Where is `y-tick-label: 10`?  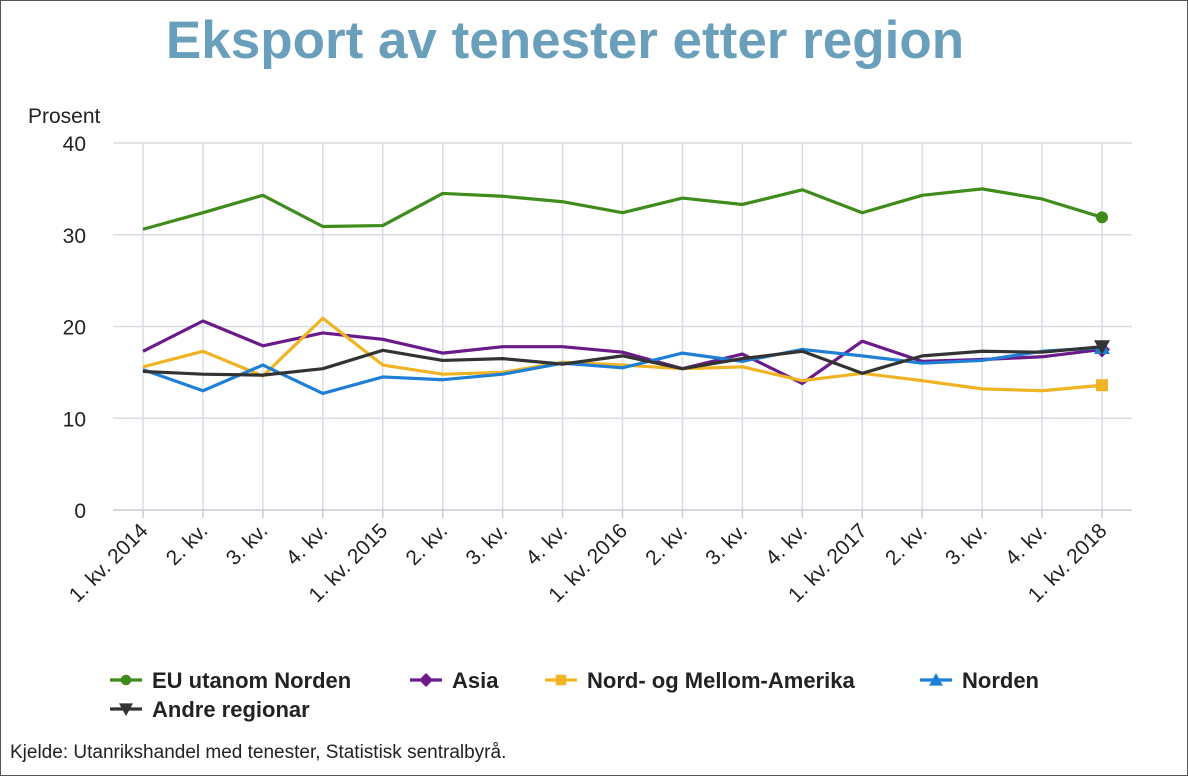 y-tick-label: 10 is located at coordinates (74, 419).